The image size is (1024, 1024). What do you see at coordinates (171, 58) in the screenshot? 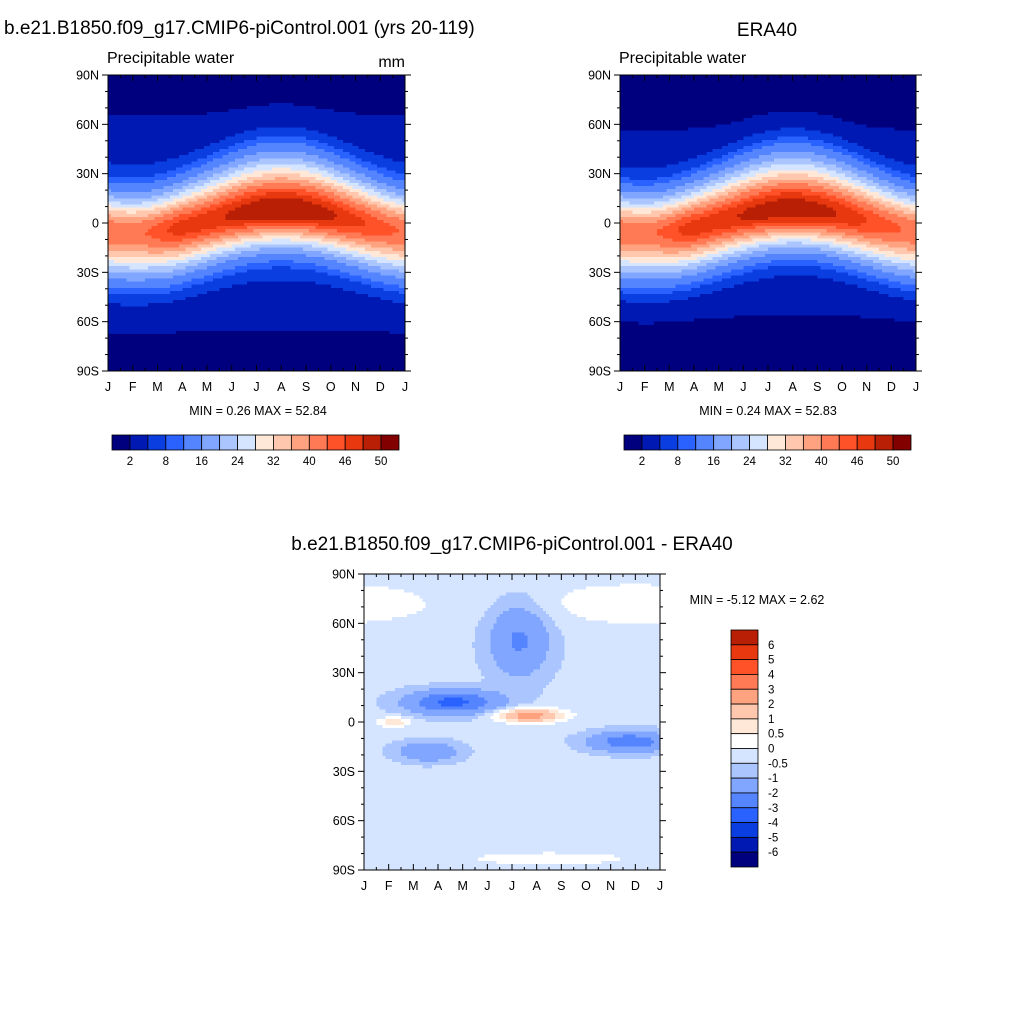
I see `panel-model-variable: Precipitable water` at bounding box center [171, 58].